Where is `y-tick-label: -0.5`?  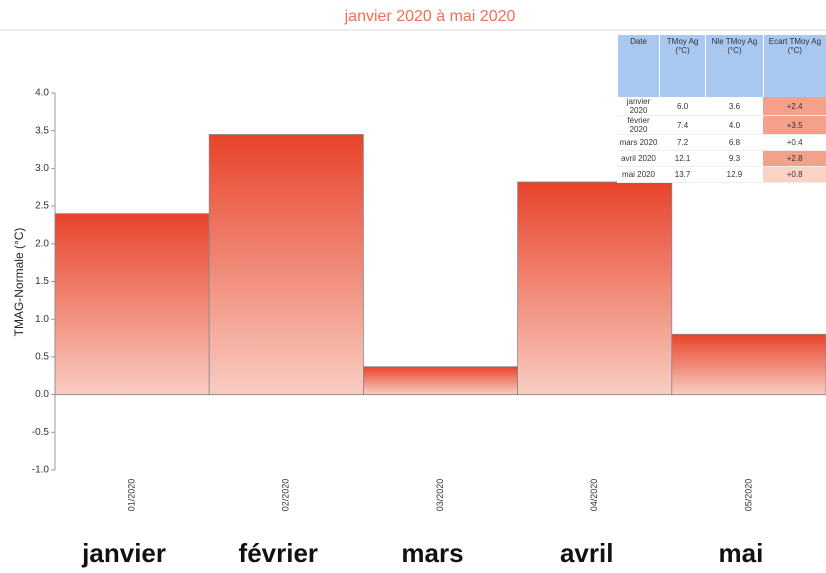
y-tick-label: -0.5 is located at coordinates (41, 432).